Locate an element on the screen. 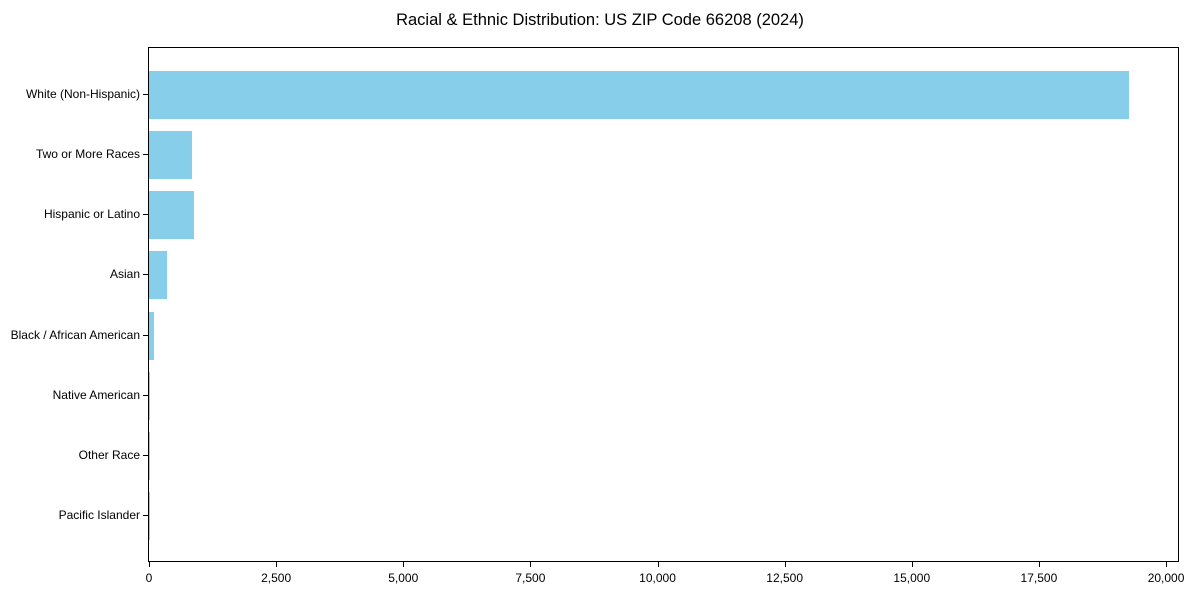  y-tick-label: Two or More Races is located at coordinates (87, 154).